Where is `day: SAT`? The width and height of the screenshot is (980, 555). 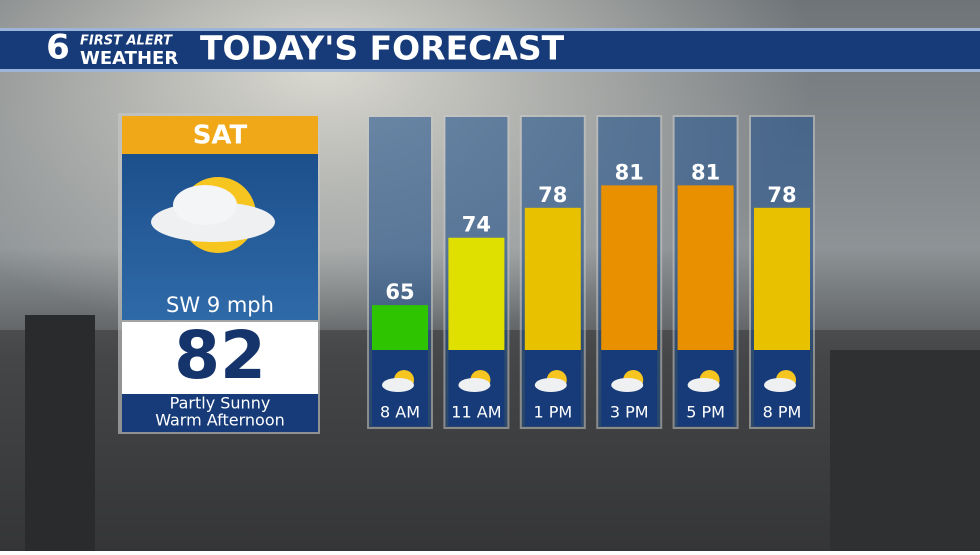 day: SAT is located at coordinates (220, 136).